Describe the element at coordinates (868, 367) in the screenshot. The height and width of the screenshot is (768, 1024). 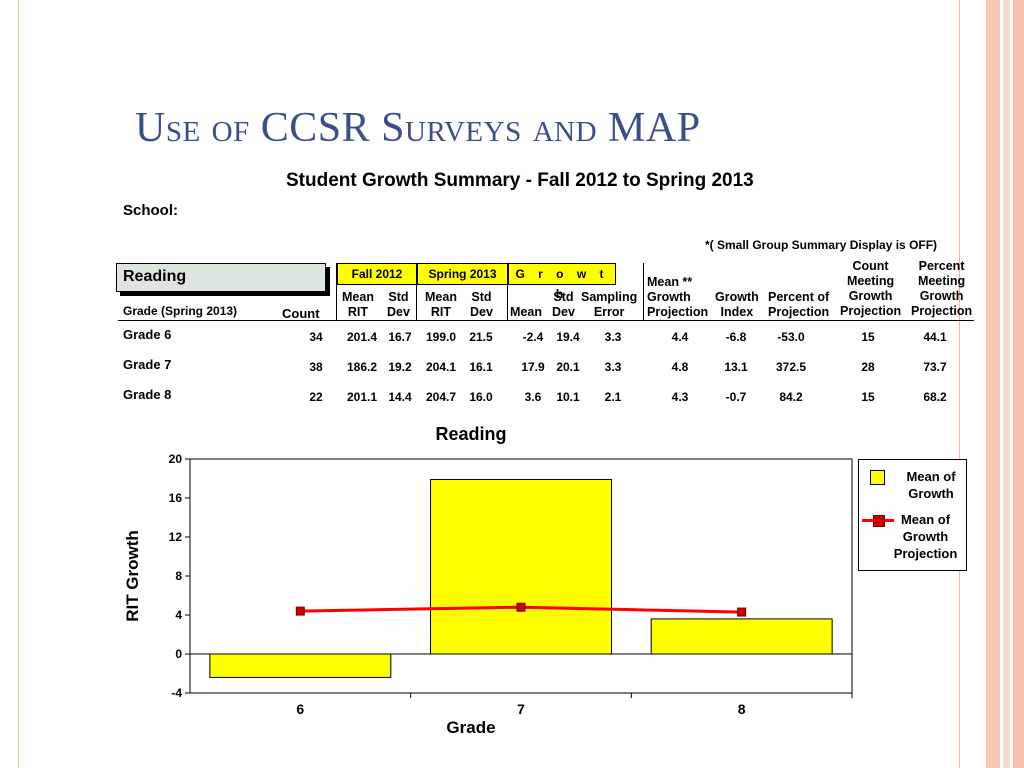
I see `cell-count-meeting: 28` at that location.